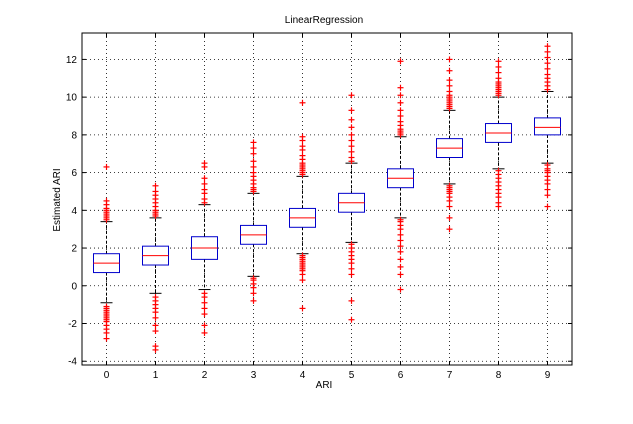 This screenshot has height=424, width=633. Describe the element at coordinates (401, 375) in the screenshot. I see `x-tick-label: 6` at that location.